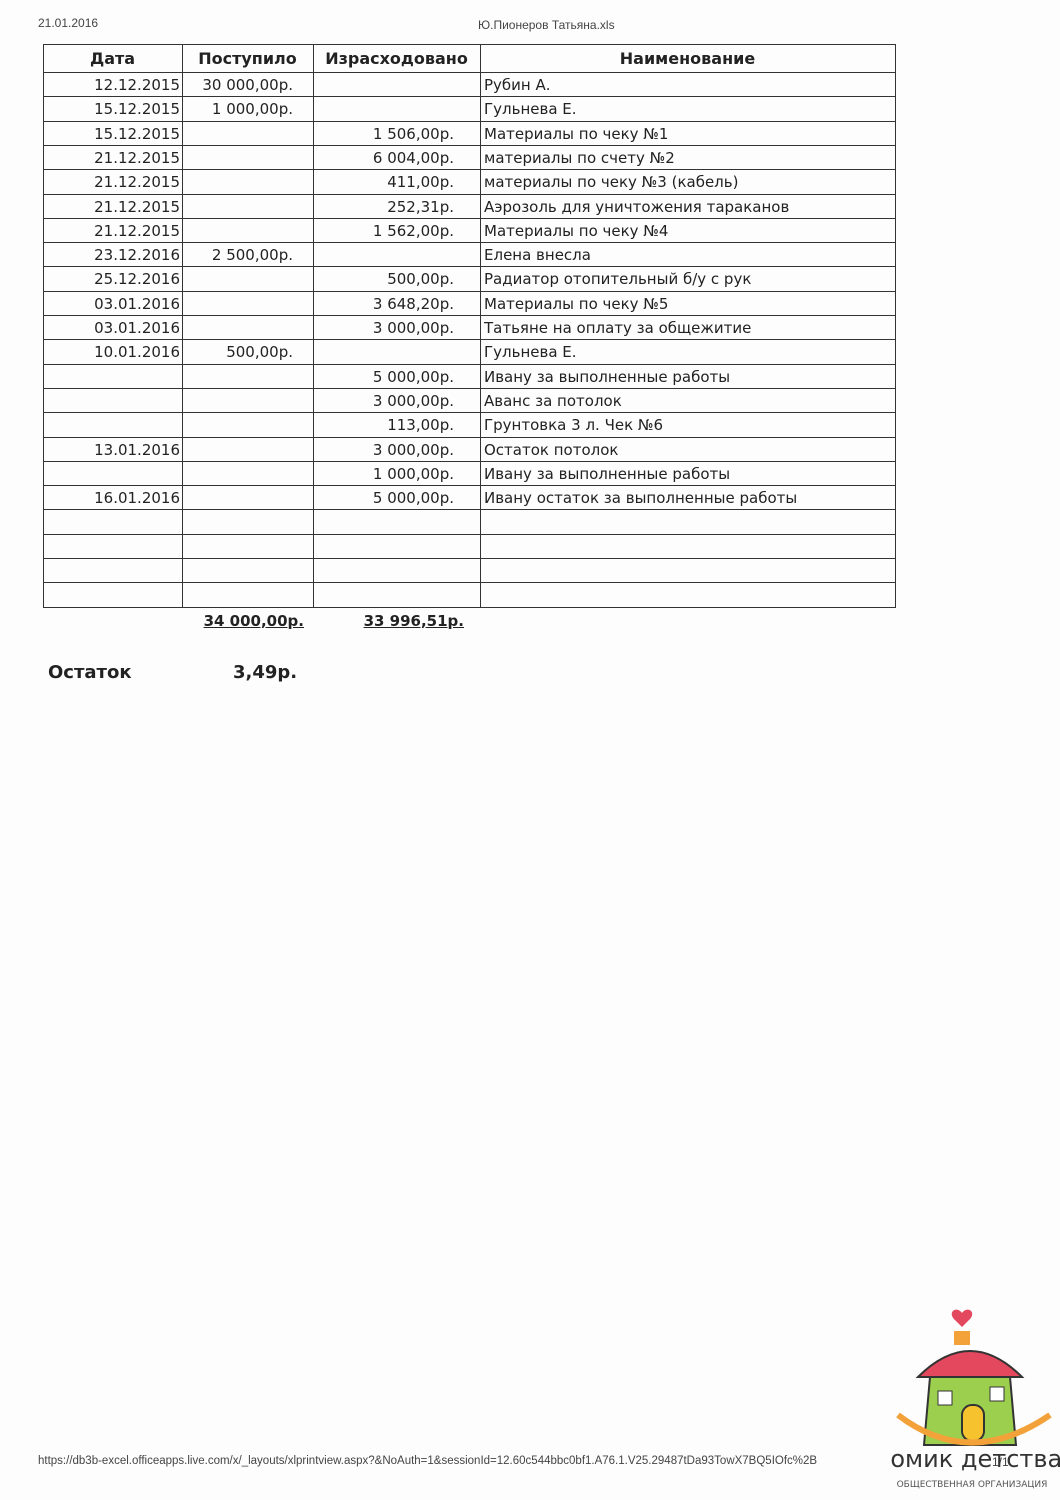  What do you see at coordinates (576, 134) in the screenshot?
I see `name-cell: Материалы по чеку №1` at bounding box center [576, 134].